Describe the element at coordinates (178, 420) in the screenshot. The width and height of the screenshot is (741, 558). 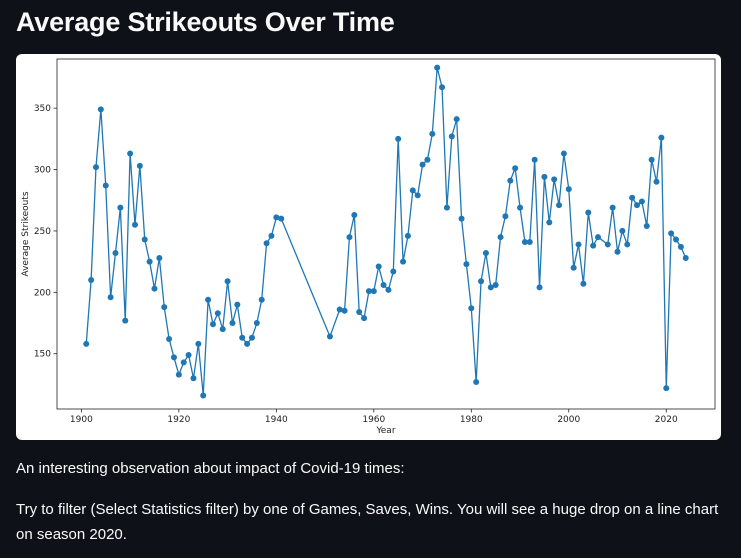
I see `x-tick-label: 1920` at that location.